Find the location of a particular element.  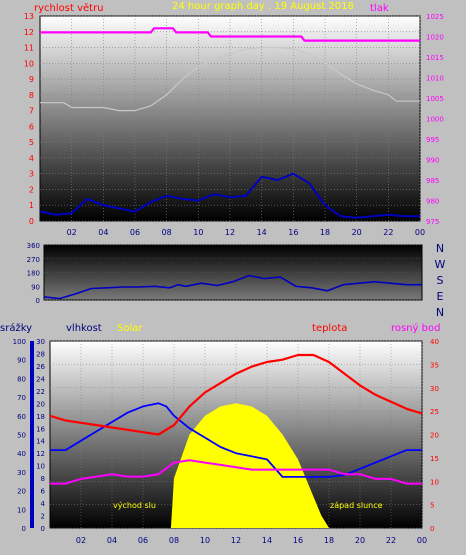

humidity-tick-label: 8 is located at coordinates (43, 479).